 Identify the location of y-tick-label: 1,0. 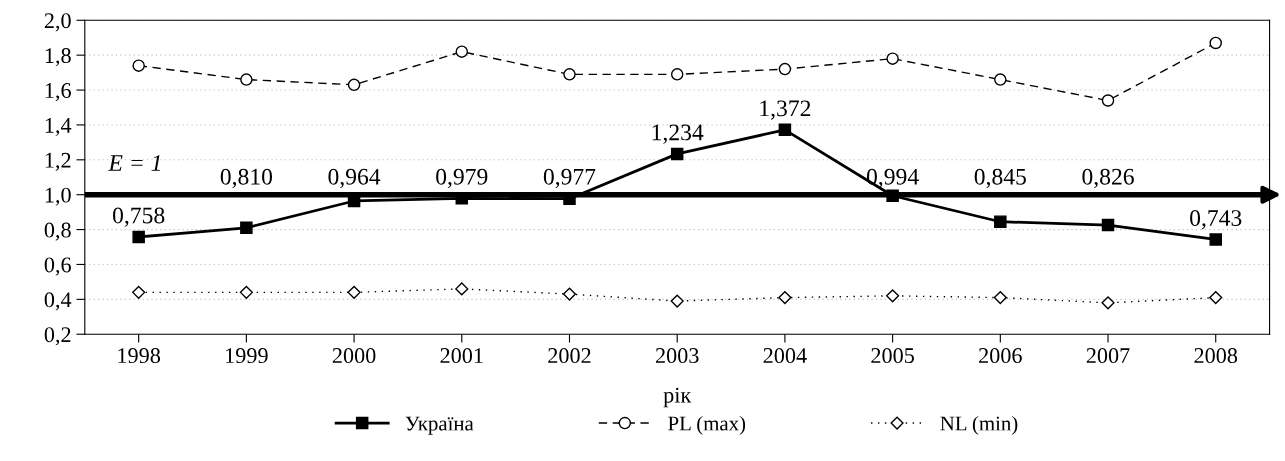
(58, 196).